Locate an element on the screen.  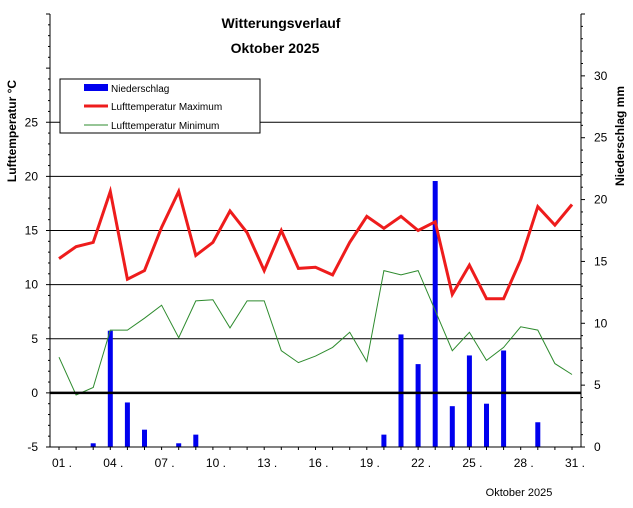
y-right-tick-label: 10 is located at coordinates (601, 323).